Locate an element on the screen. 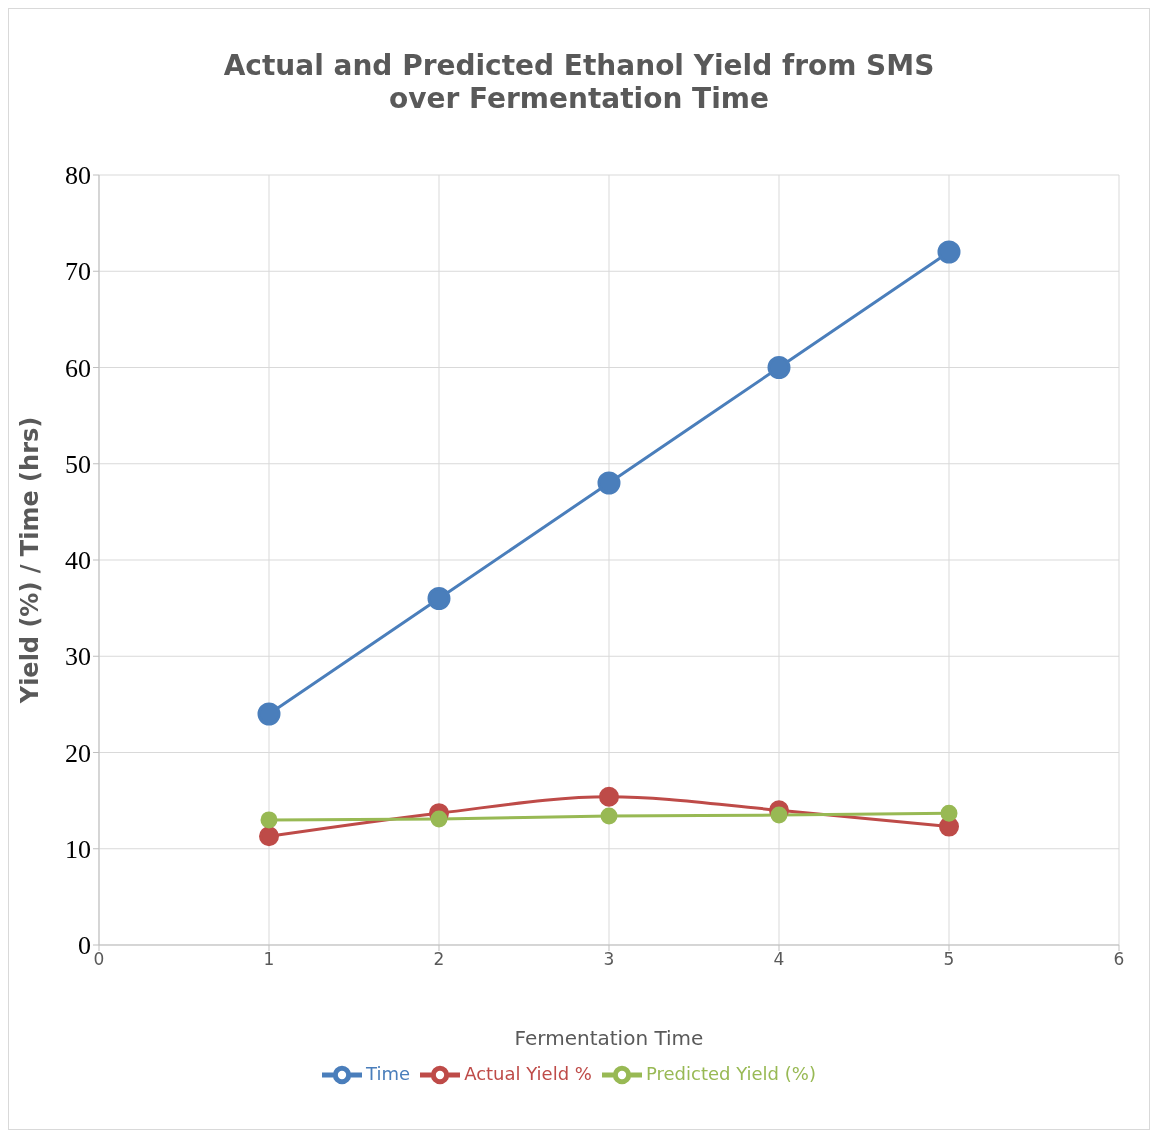 Image resolution: width=1158 pixels, height=1148 pixels. chart-title: Actual and Predicted Ethanol Yield from SMS over Fermentation Time is located at coordinates (579, 81).